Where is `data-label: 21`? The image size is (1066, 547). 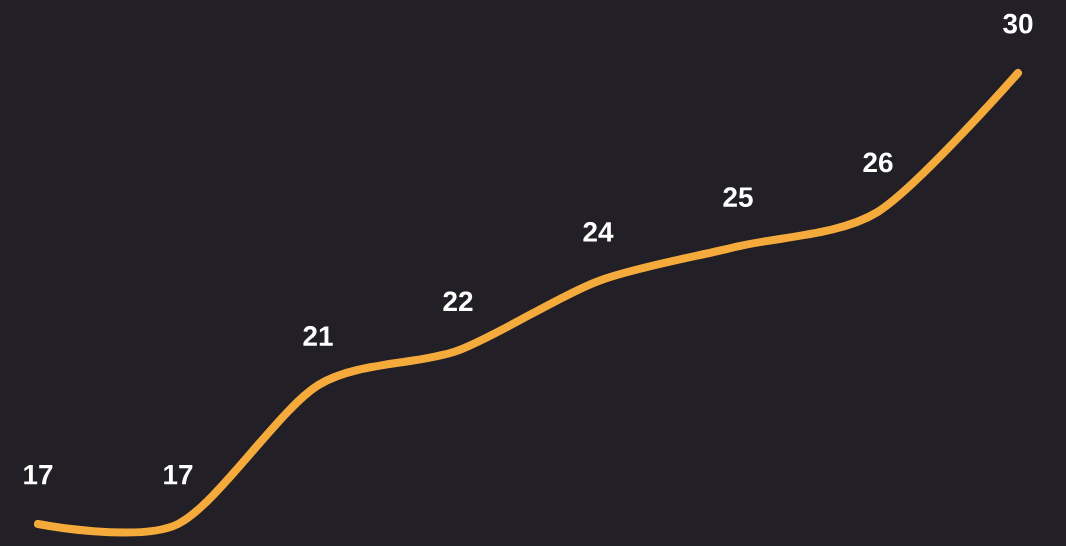 data-label: 21 is located at coordinates (318, 335).